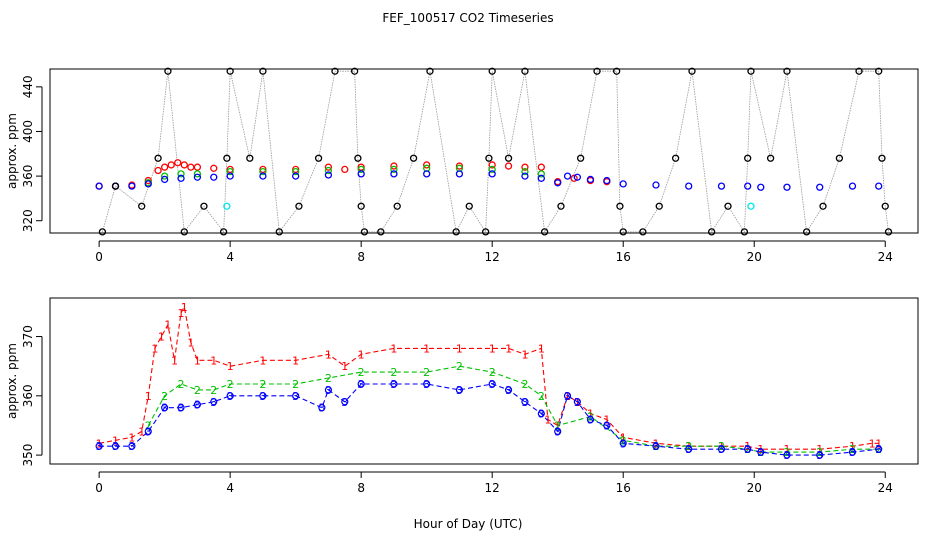 This screenshot has width=936, height=540. What do you see at coordinates (28, 395) in the screenshot?
I see `bottom-y-tick-label: 360` at bounding box center [28, 395].